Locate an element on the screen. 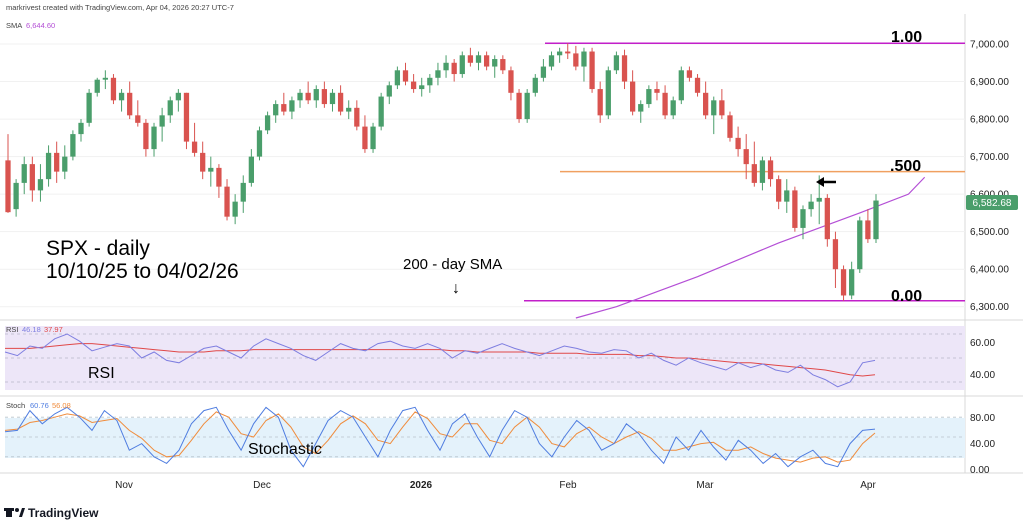 Image resolution: width=1023 pixels, height=530 pixels. tradingview-logo-icon is located at coordinates (14, 512).